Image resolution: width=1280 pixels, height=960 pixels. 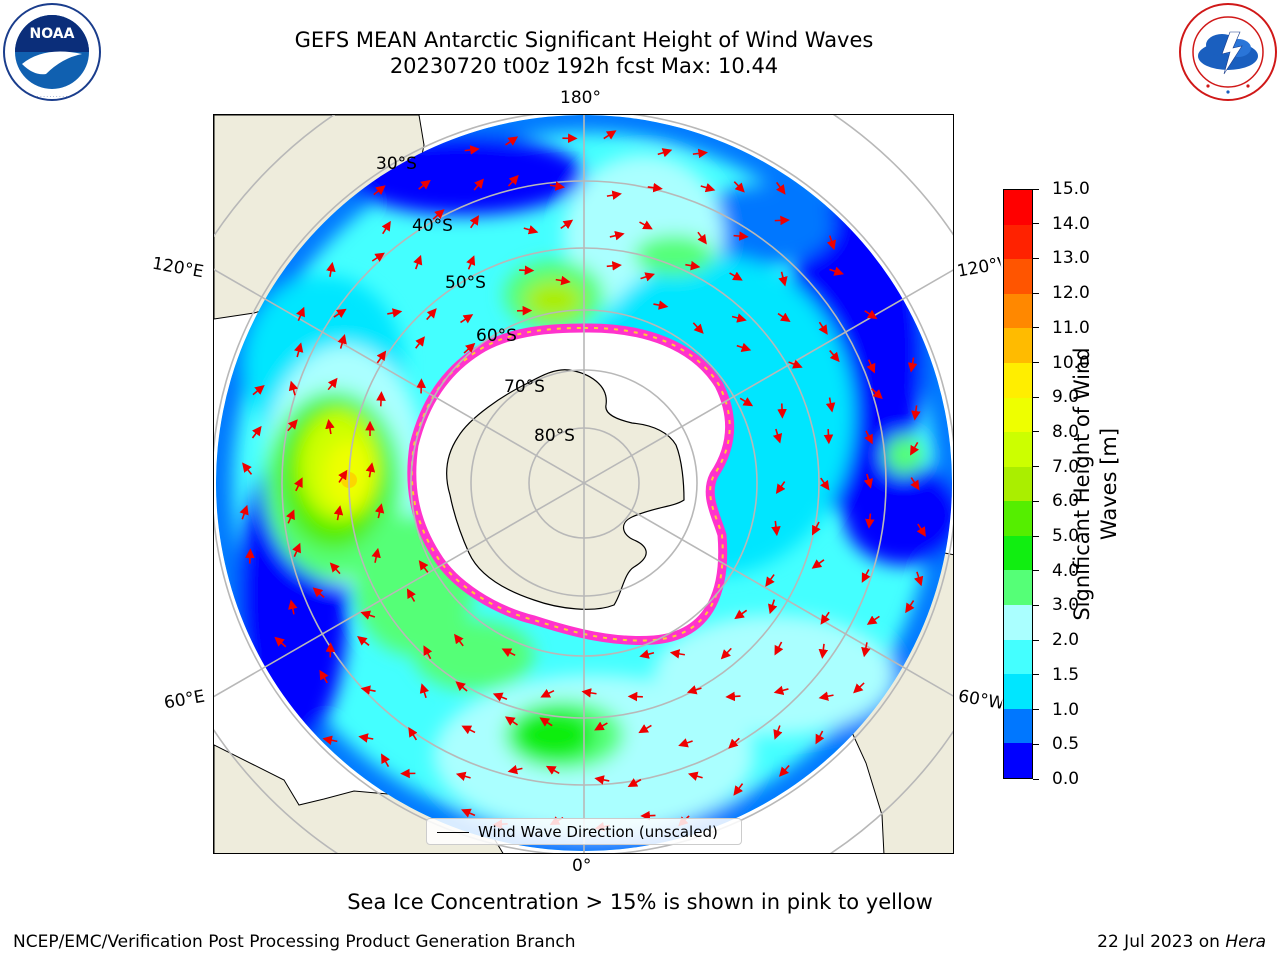 What do you see at coordinates (465, 283) in the screenshot?
I see `lat-label-50s: 50°S` at bounding box center [465, 283].